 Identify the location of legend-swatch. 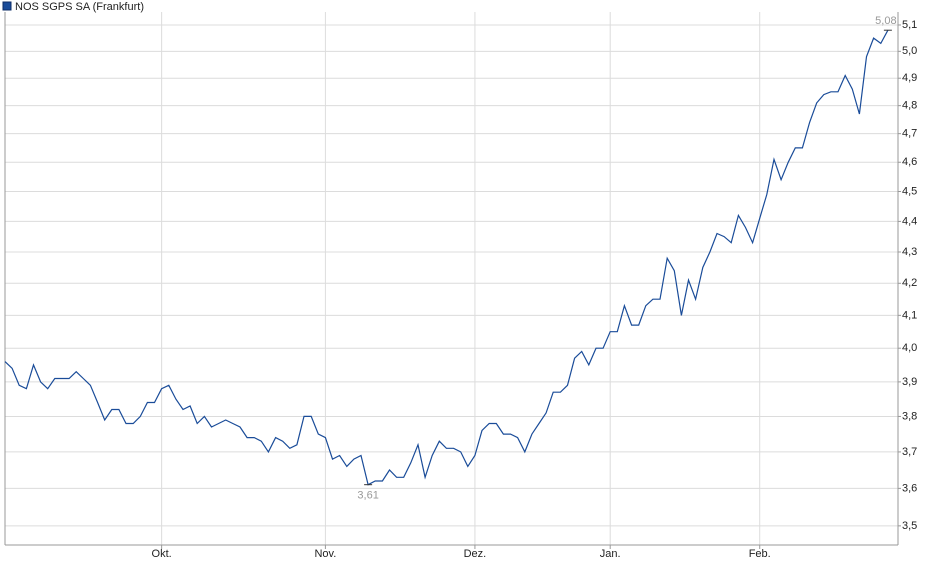
(7, 6).